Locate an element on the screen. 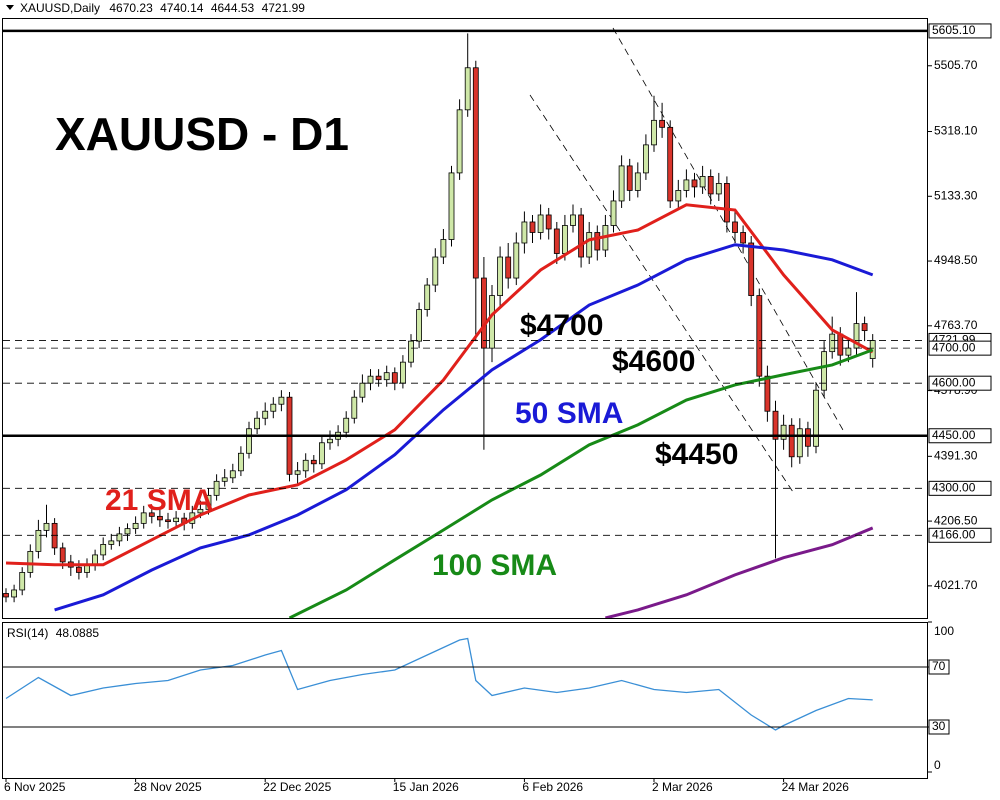 The height and width of the screenshot is (800, 1000). level-label: 4600.00 is located at coordinates (954, 382).